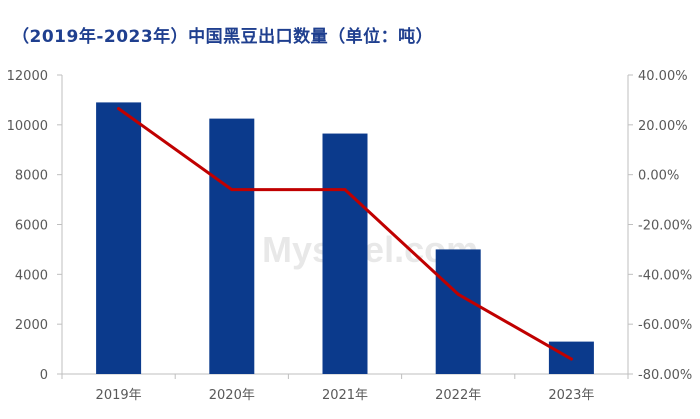  What do you see at coordinates (31, 275) in the screenshot?
I see `y-tick-left-label: 4000` at bounding box center [31, 275].